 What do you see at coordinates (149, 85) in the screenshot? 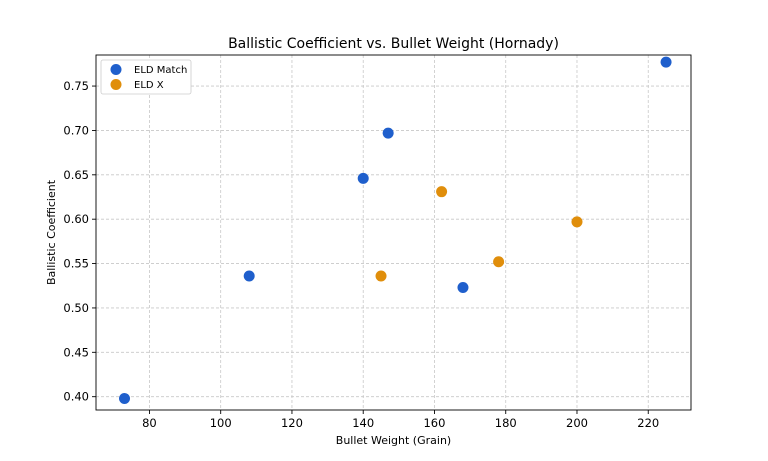
I see `legend-label-eld-x: ELD X` at bounding box center [149, 85].